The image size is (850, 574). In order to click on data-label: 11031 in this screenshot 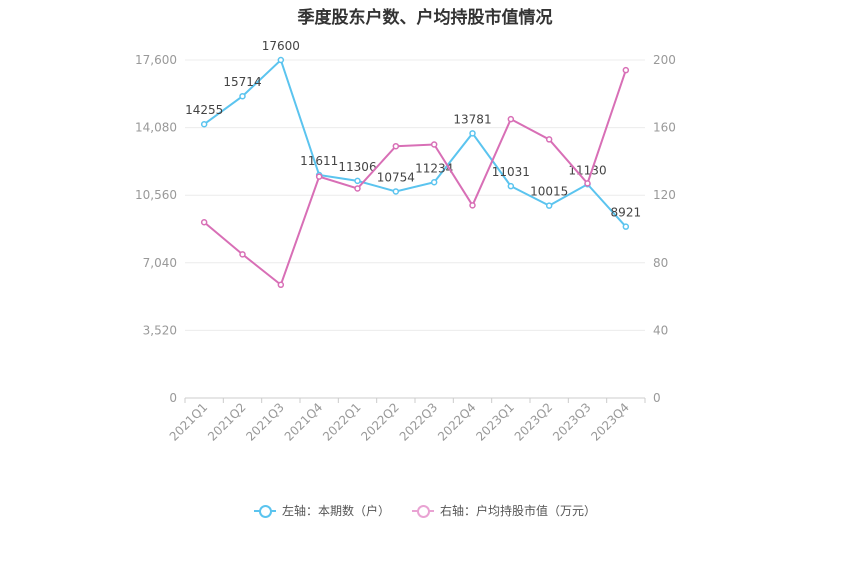, I will do `click(511, 172)`.